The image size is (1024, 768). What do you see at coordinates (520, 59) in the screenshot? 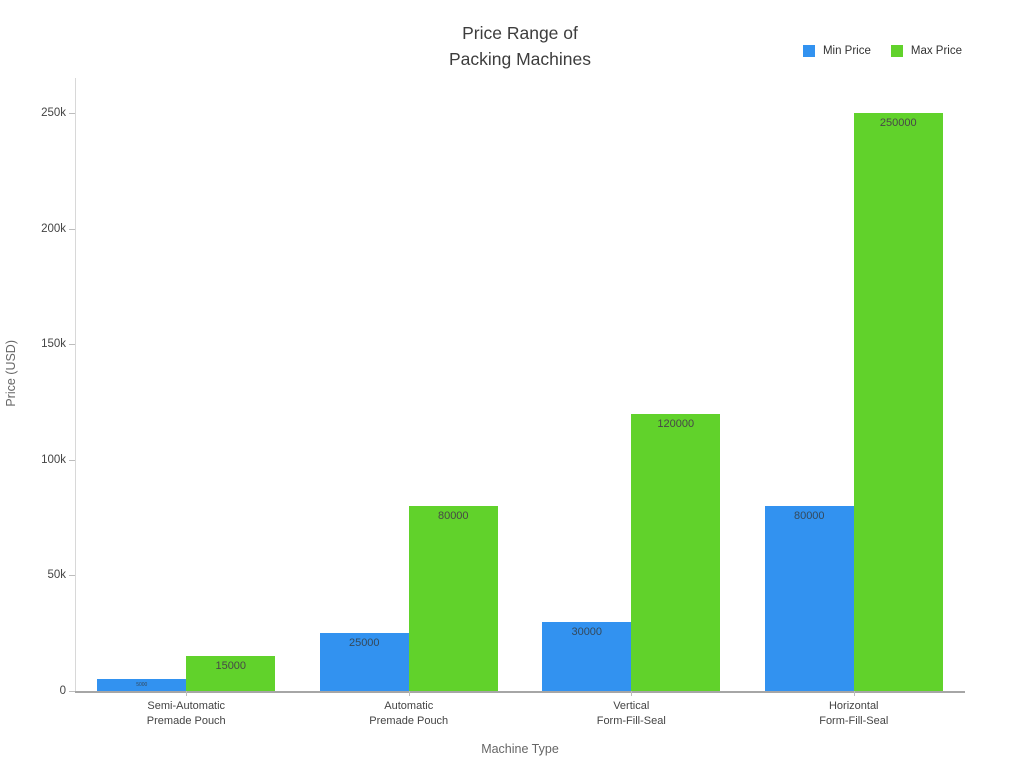
I see `chart-title-line-2: Packing Machines` at bounding box center [520, 59].